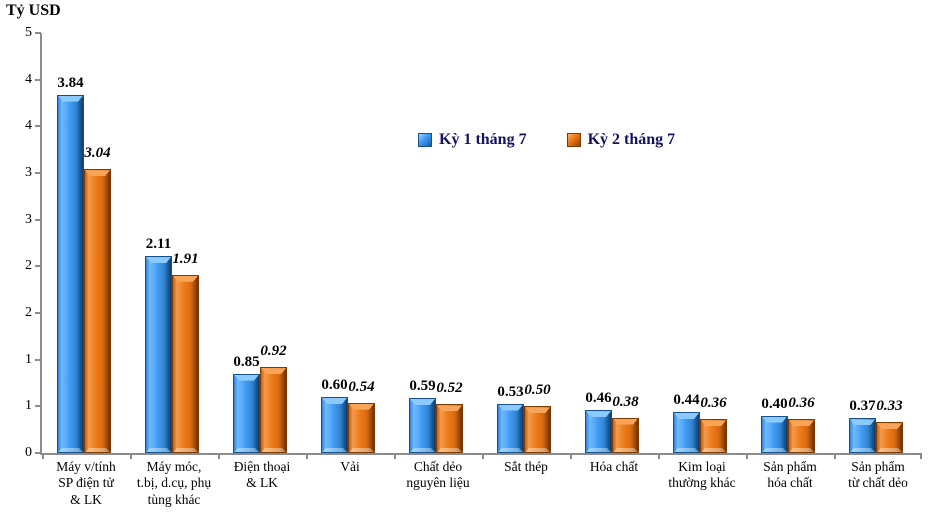  What do you see at coordinates (537, 390) in the screenshot?
I see `data-label-ky2: 0.50` at bounding box center [537, 390].